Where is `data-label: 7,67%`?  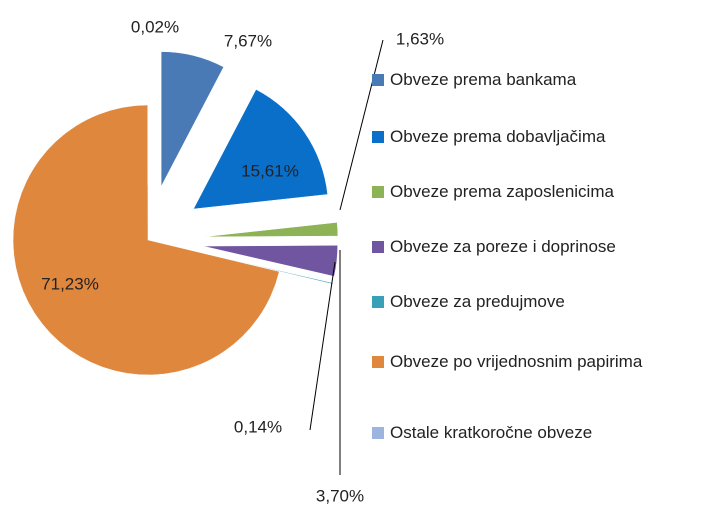 data-label: 7,67% is located at coordinates (248, 40).